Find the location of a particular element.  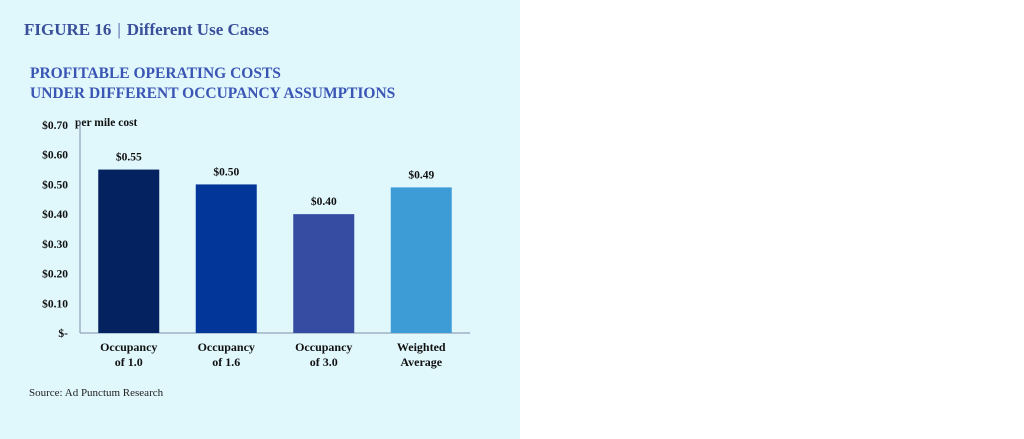

y-tick-label: $0.40 is located at coordinates (55, 214).